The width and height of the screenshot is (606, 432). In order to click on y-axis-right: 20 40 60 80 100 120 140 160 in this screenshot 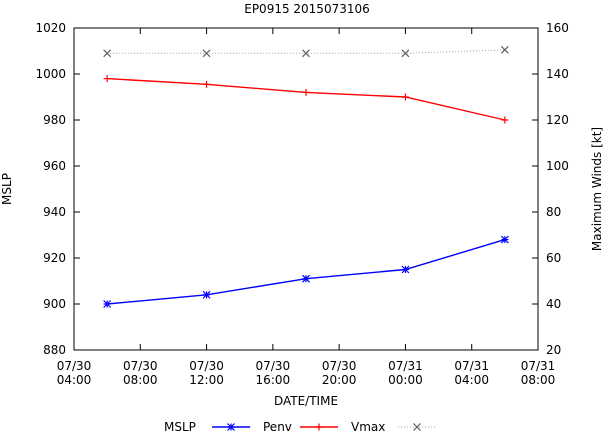, I will do `click(550, 189)`.